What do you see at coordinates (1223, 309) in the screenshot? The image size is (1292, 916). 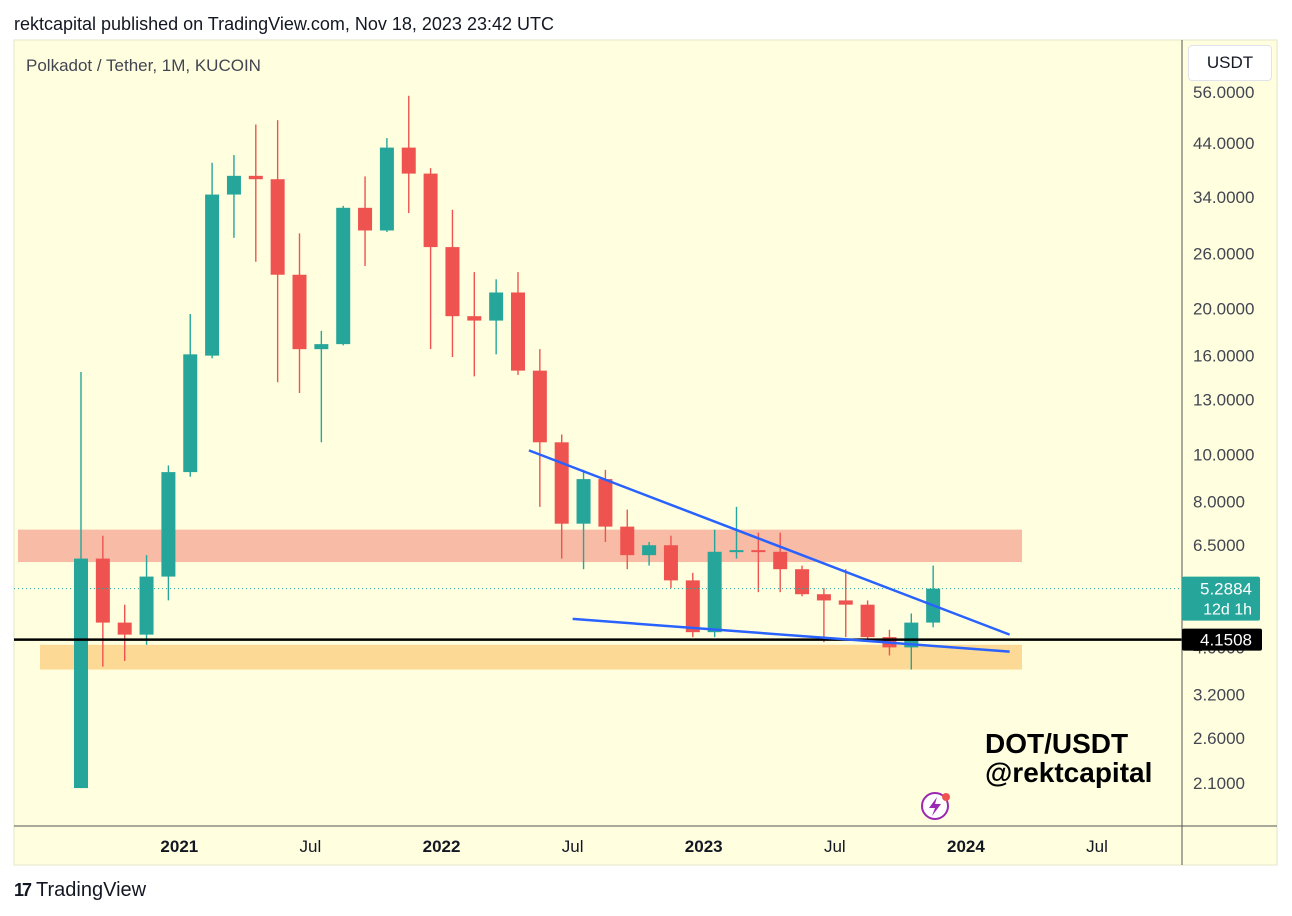 I see `price-tick-label: 20.0000` at bounding box center [1223, 309].